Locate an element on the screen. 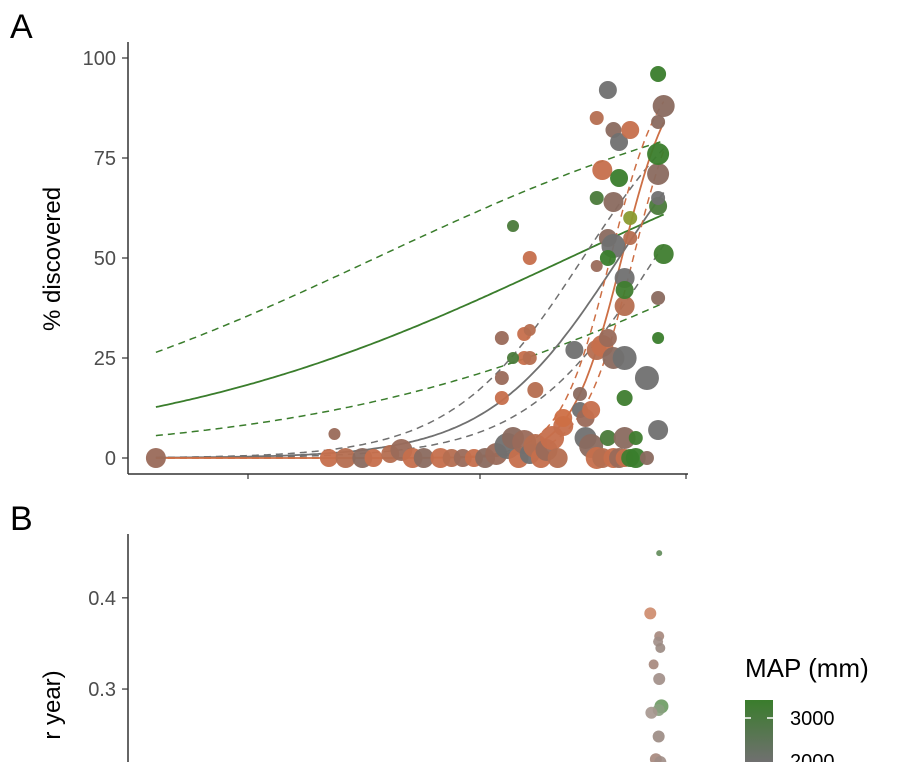 This screenshot has width=908, height=762. legend-label-2000: 2000 is located at coordinates (812, 756).